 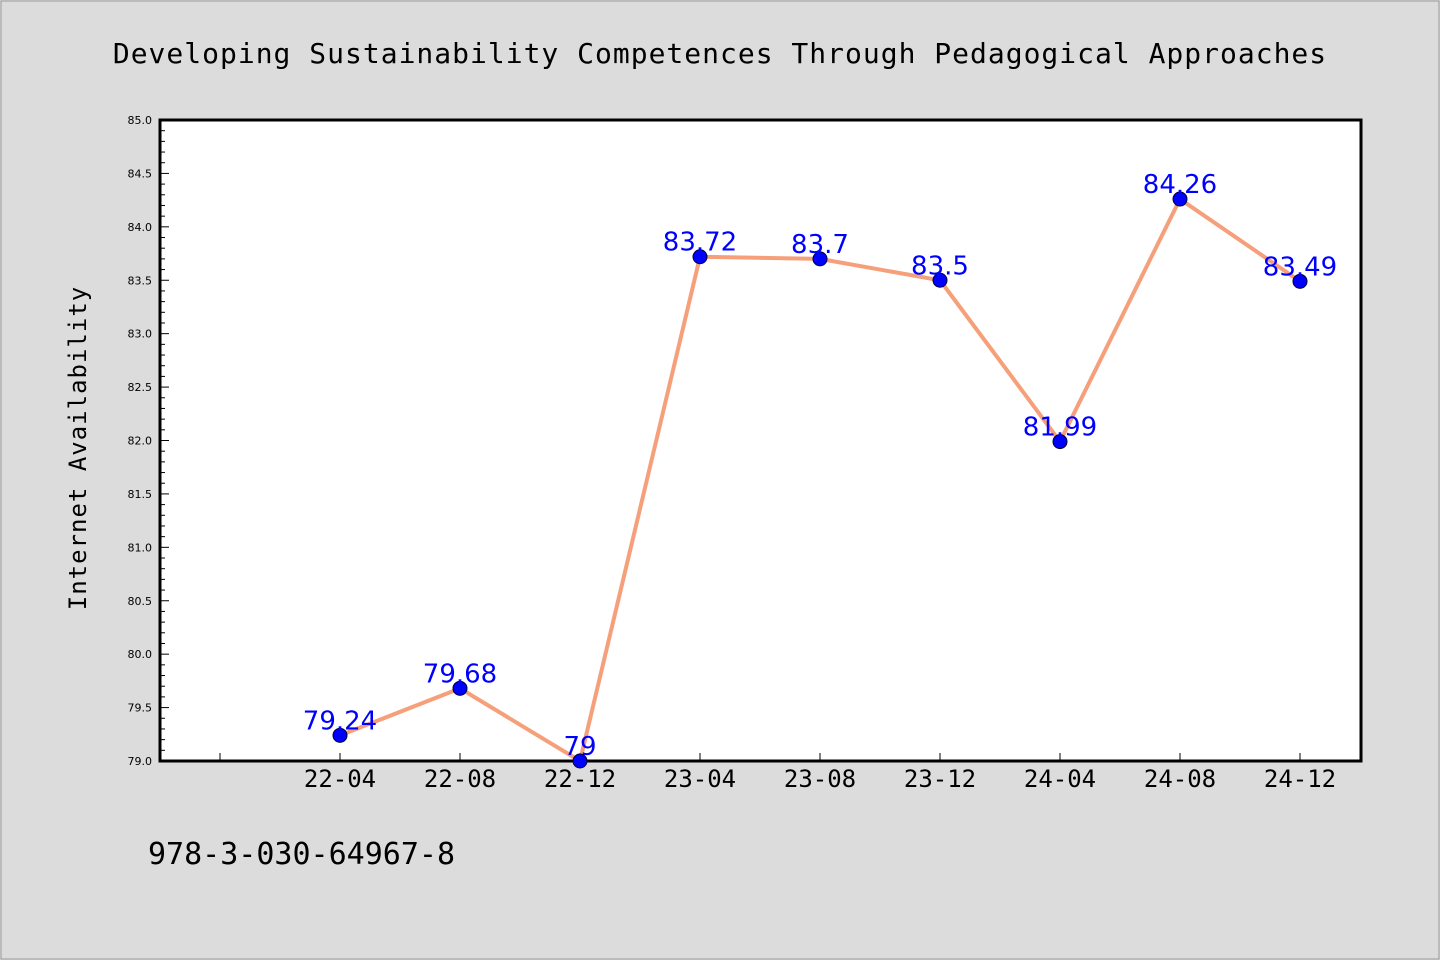 I want to click on data-label: 79.24, so click(x=340, y=721).